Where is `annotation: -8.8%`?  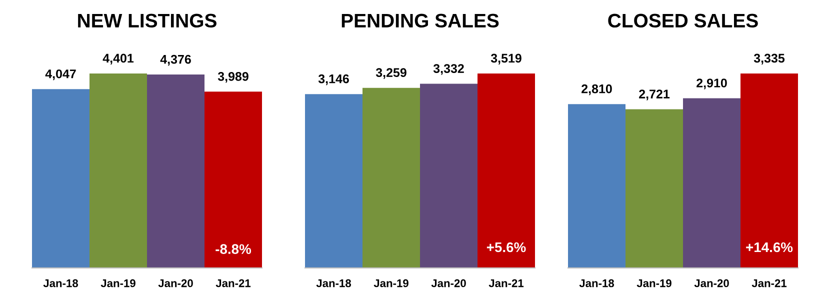 annotation: -8.8% is located at coordinates (234, 249).